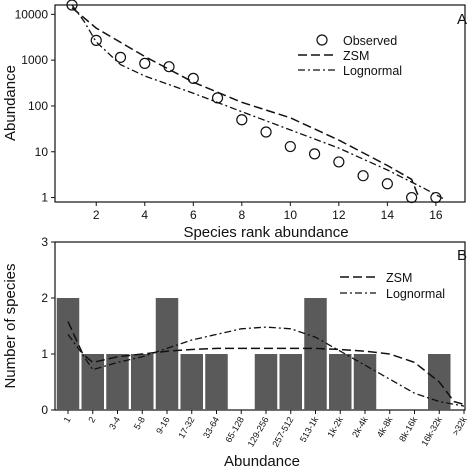  Describe the element at coordinates (211, 427) in the screenshot. I see `panel-b-x-tick-label: 33-64` at that location.